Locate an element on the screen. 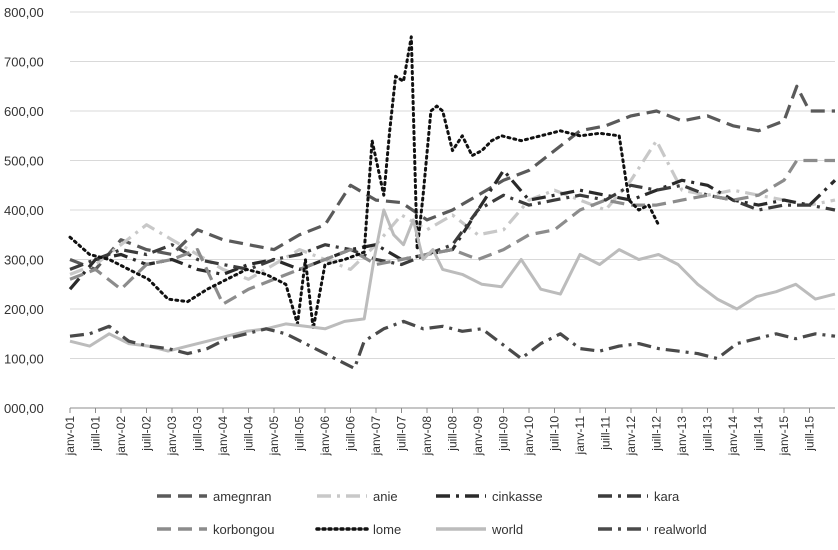 The height and width of the screenshot is (550, 838). x-tick-label: juill-05 is located at coordinates (300, 434).